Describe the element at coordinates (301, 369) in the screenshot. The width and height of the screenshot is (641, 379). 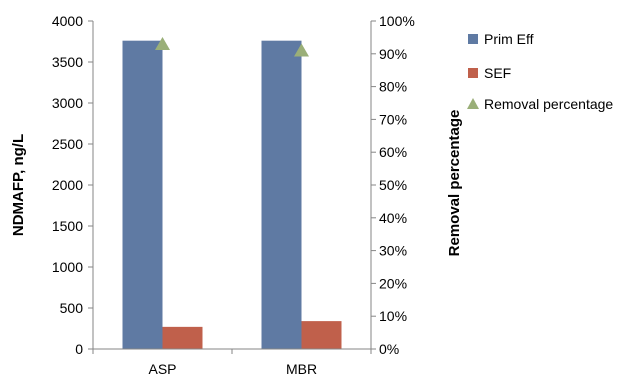
I see `x-tick-label-mbr: MBR` at that location.